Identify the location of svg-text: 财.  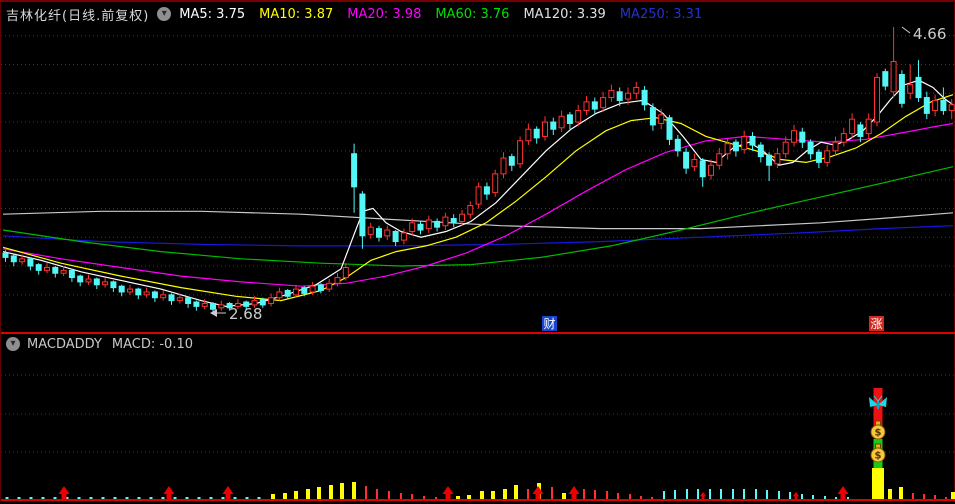
(549, 324).